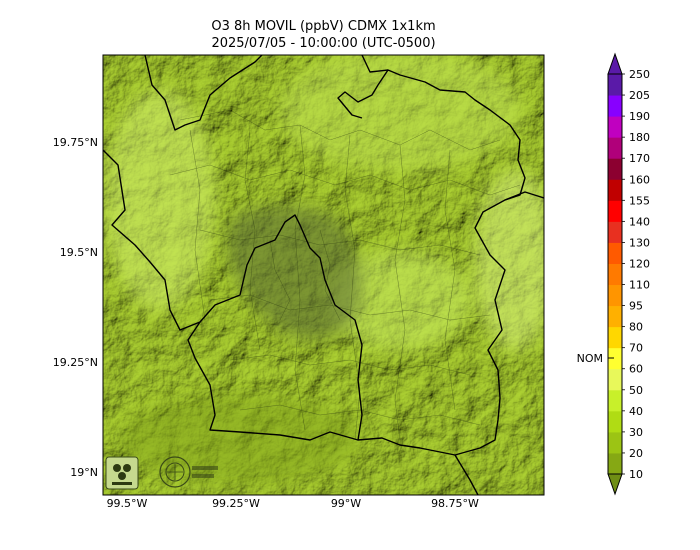  I want to click on colorbar-tick-label: 250, so click(639, 74).